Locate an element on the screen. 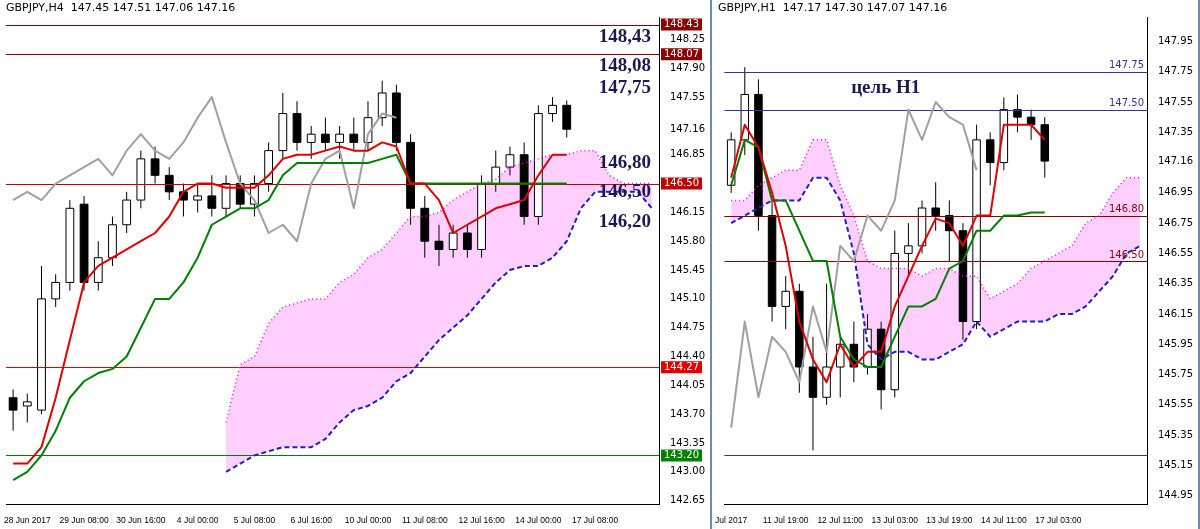  y-tick-label: 146.55 is located at coordinates (1176, 253).